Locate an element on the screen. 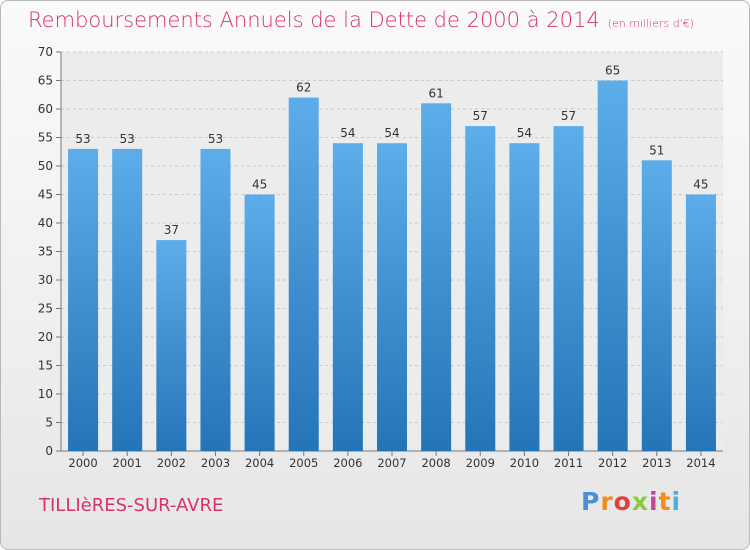  x-tick-label-2000: 2000 is located at coordinates (82, 463).